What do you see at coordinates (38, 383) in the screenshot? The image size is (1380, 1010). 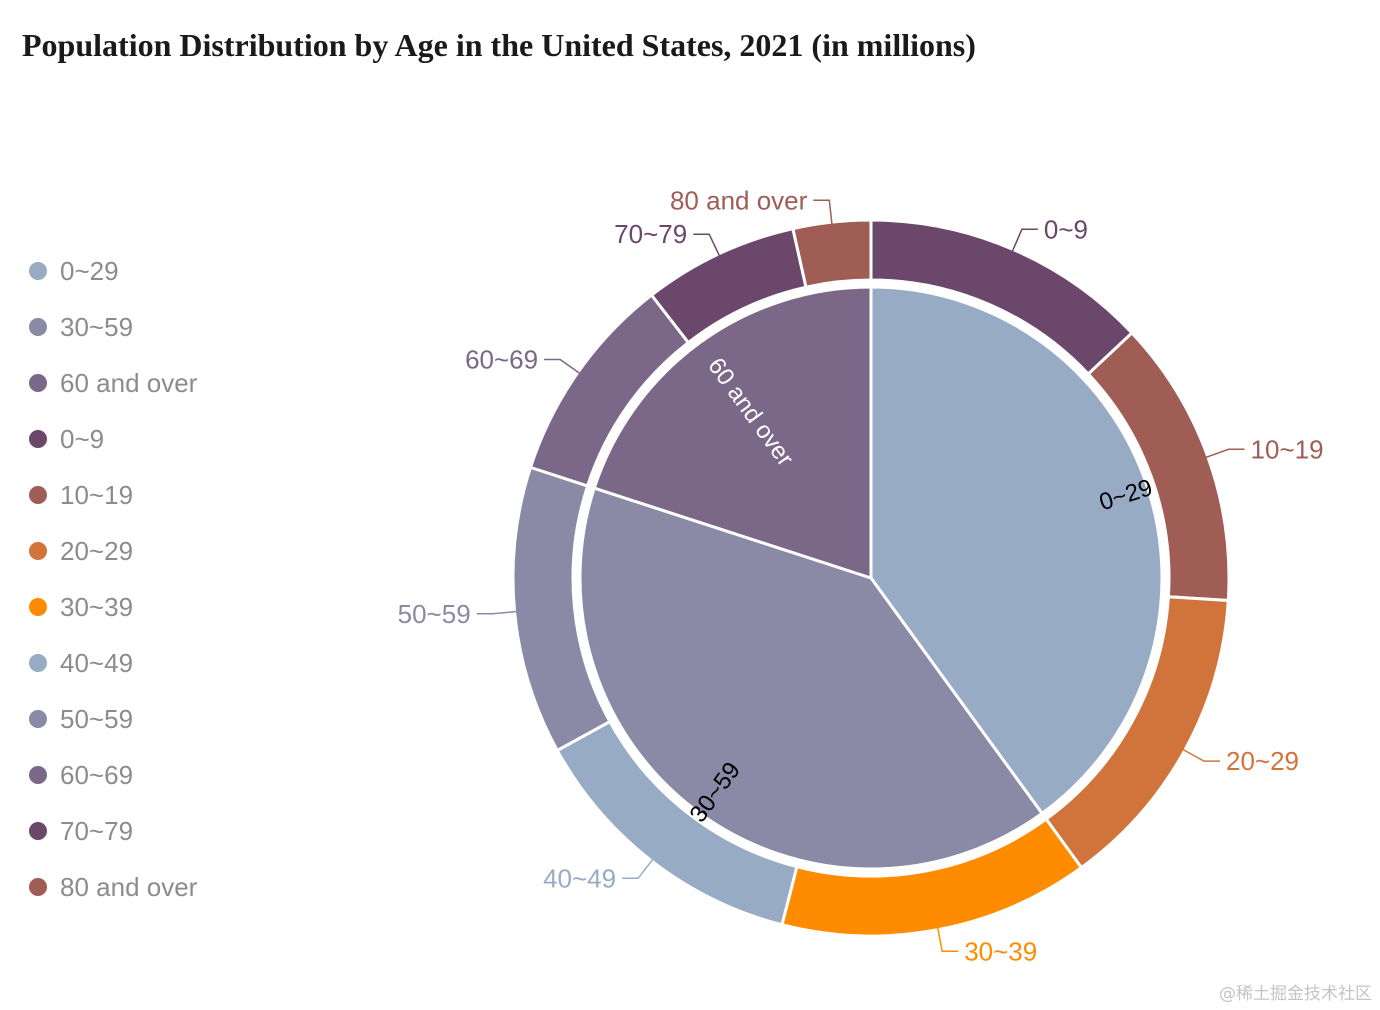 I see `legend-marker-60-and-over` at bounding box center [38, 383].